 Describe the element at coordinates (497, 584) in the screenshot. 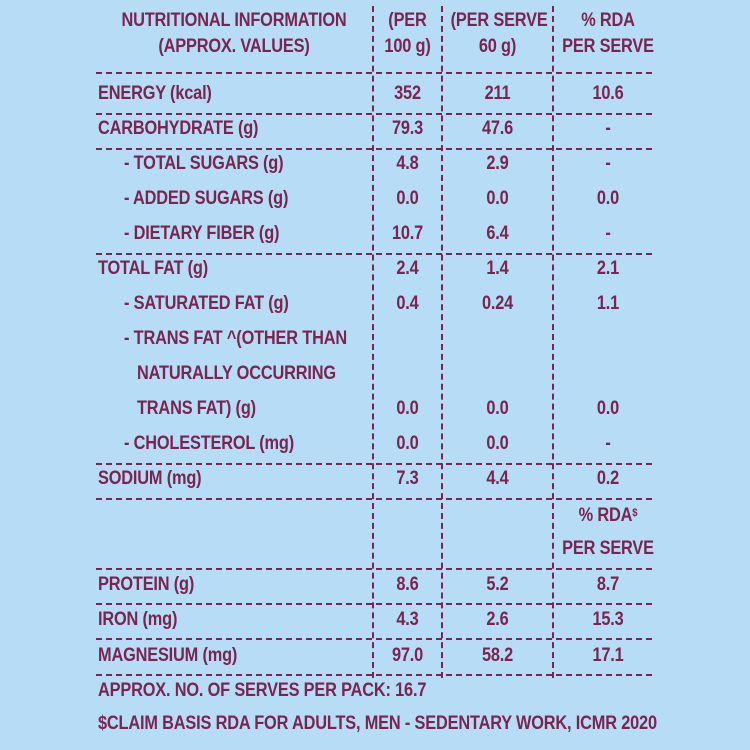

I see `row-perserve: 5.2` at that location.